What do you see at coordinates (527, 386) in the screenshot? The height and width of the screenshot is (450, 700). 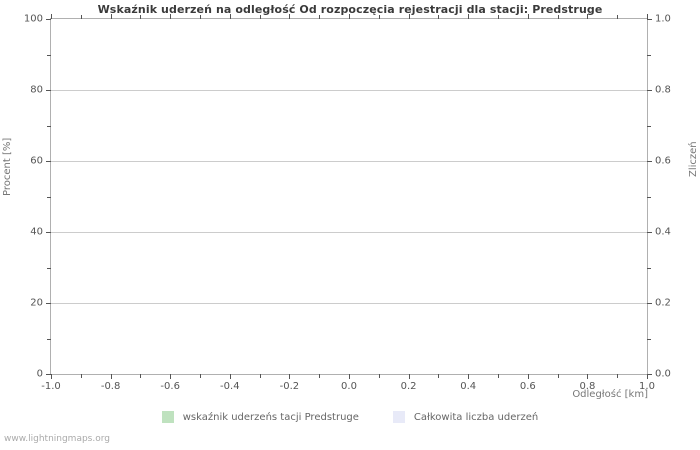 I see `x-axis-tick-label: 0.6` at bounding box center [527, 386].